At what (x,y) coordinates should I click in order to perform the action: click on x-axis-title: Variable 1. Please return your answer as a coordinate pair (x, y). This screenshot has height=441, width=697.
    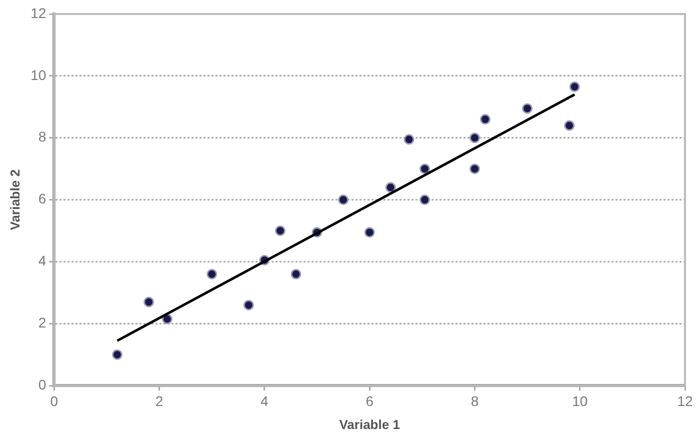
    Looking at the image, I should click on (369, 424).